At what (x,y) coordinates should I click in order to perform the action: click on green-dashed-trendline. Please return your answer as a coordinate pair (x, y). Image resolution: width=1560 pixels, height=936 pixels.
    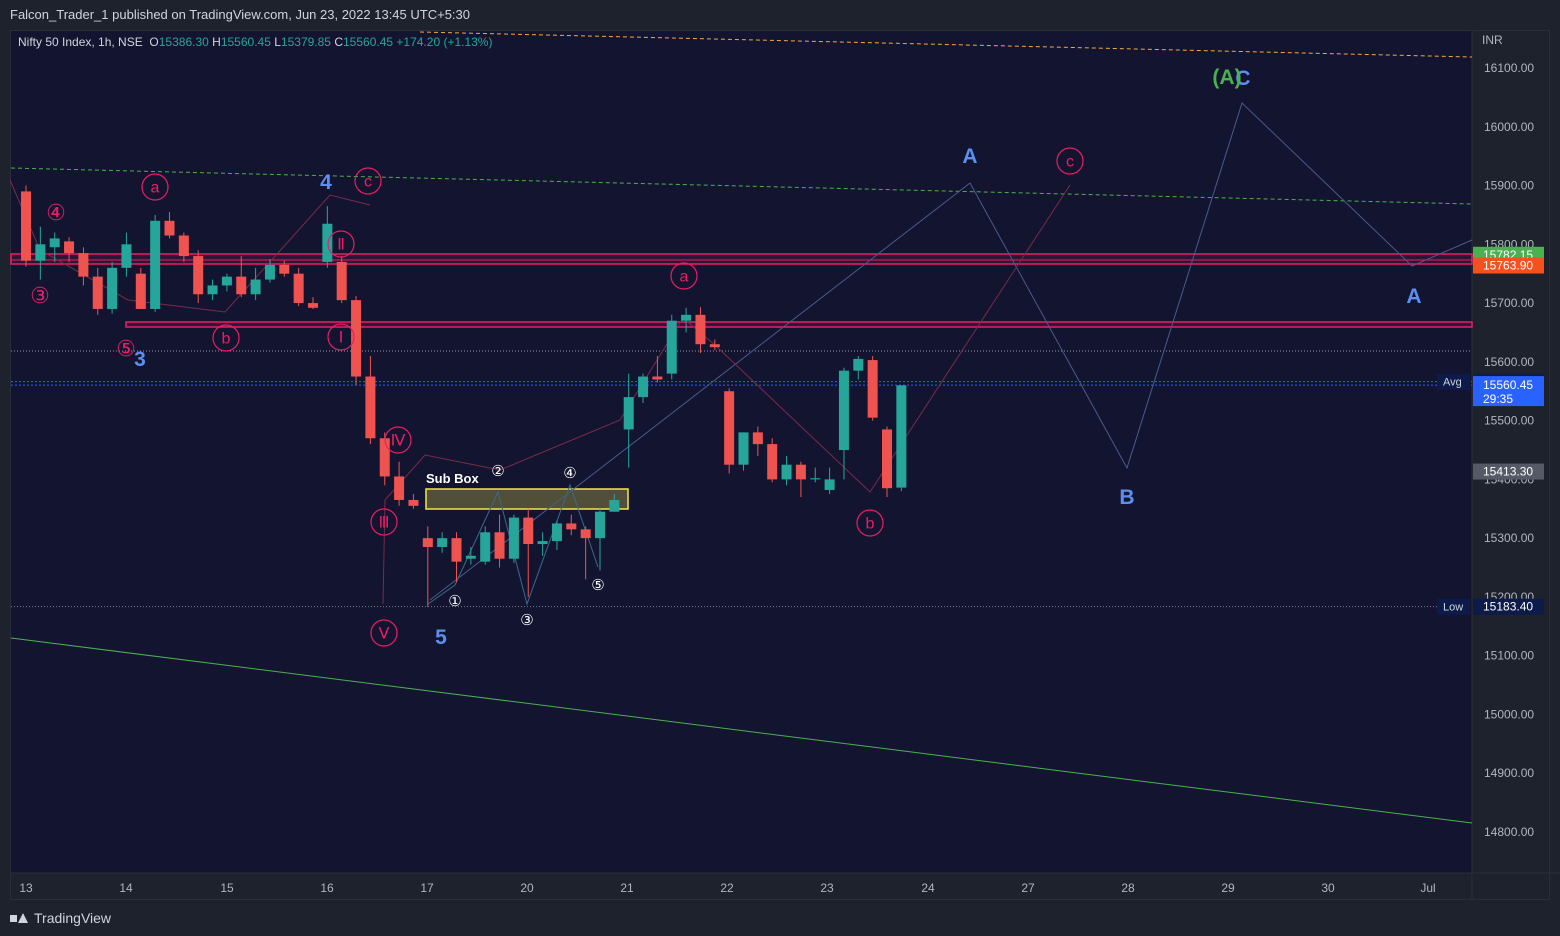
    Looking at the image, I should click on (741, 186).